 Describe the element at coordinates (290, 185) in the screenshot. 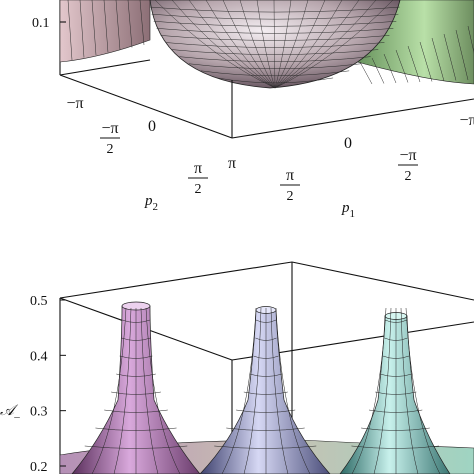

I see `p1-tick-label: π2` at that location.